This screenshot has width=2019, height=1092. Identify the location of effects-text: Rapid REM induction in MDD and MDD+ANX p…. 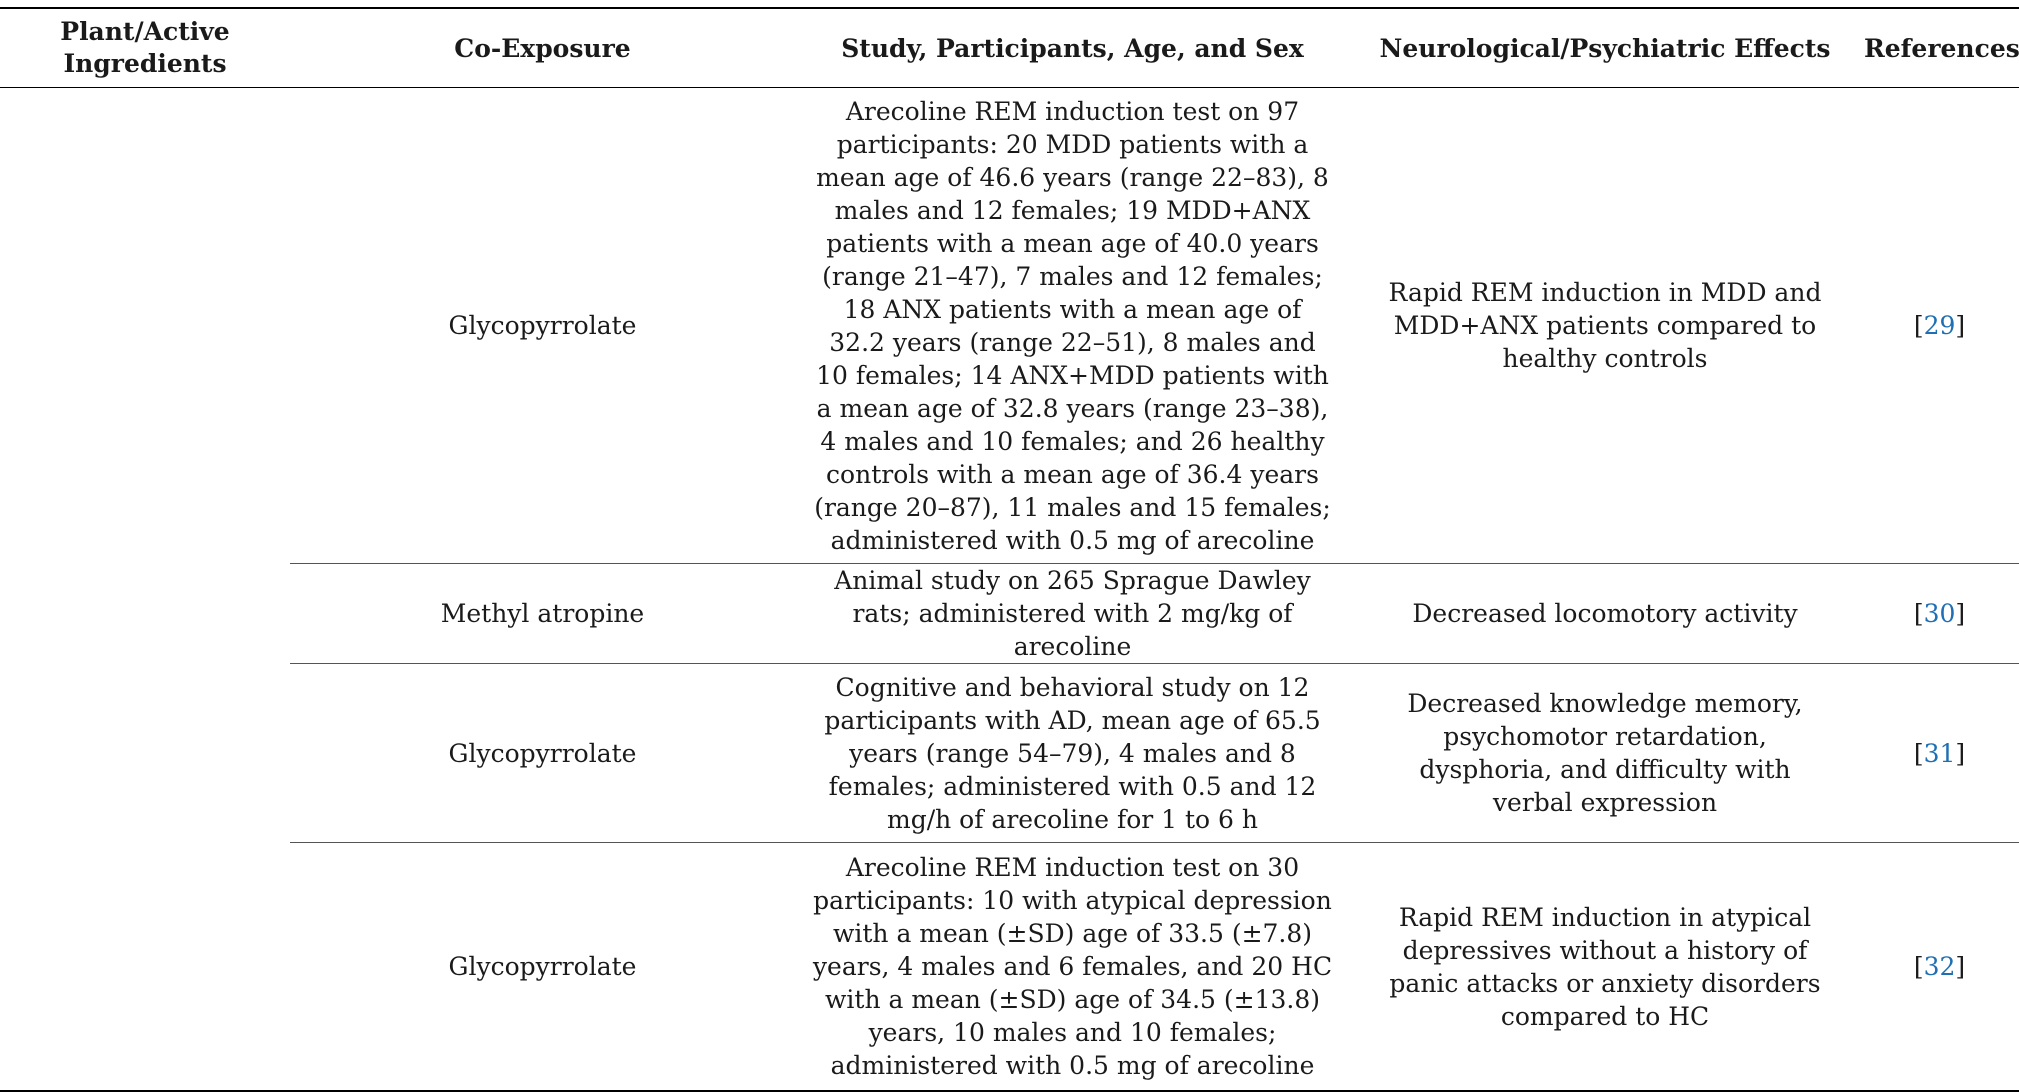
(1605, 325).